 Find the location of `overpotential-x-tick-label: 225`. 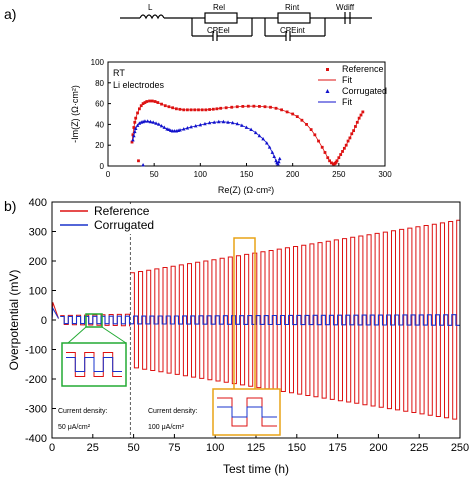

overpotential-x-tick-label: 225 is located at coordinates (419, 448).